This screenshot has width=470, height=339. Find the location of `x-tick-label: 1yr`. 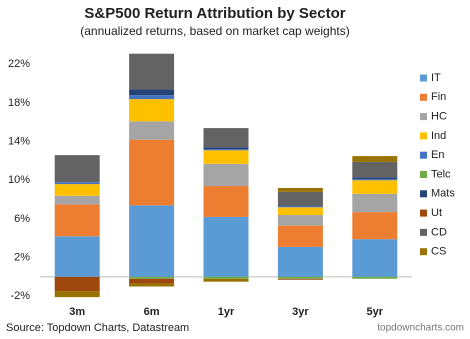

x-tick-label: 1yr is located at coordinates (226, 312).